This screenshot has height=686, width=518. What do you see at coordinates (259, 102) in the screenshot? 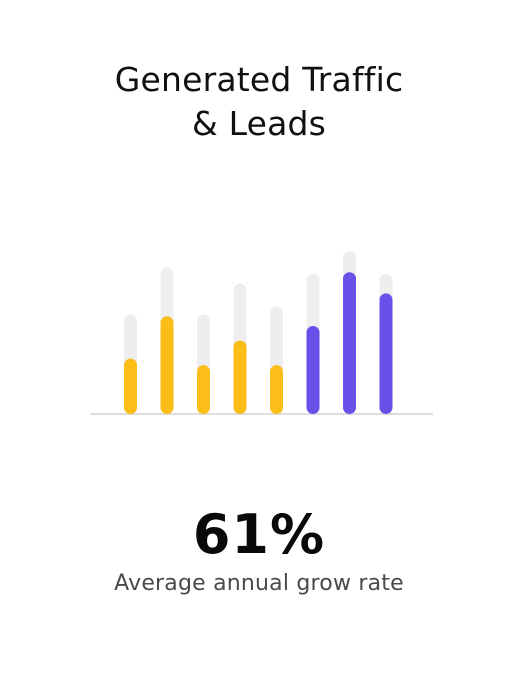
I see `chart-title: Generated Traffic & Leads` at bounding box center [259, 102].